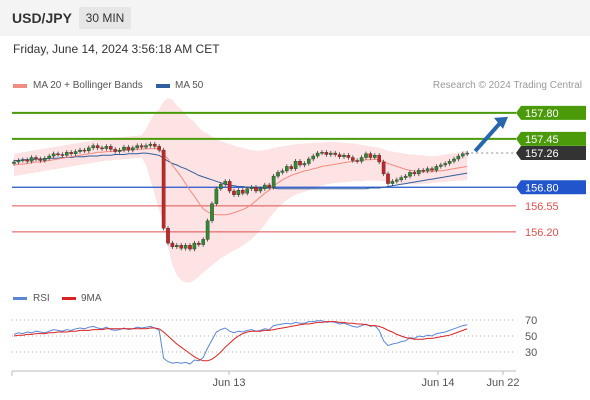 The height and width of the screenshot is (400, 590). Describe the element at coordinates (551, 172) in the screenshot. I see `price-level-labels: 157.80 157.45 157.26 156.80 156.55 156.20` at that location.